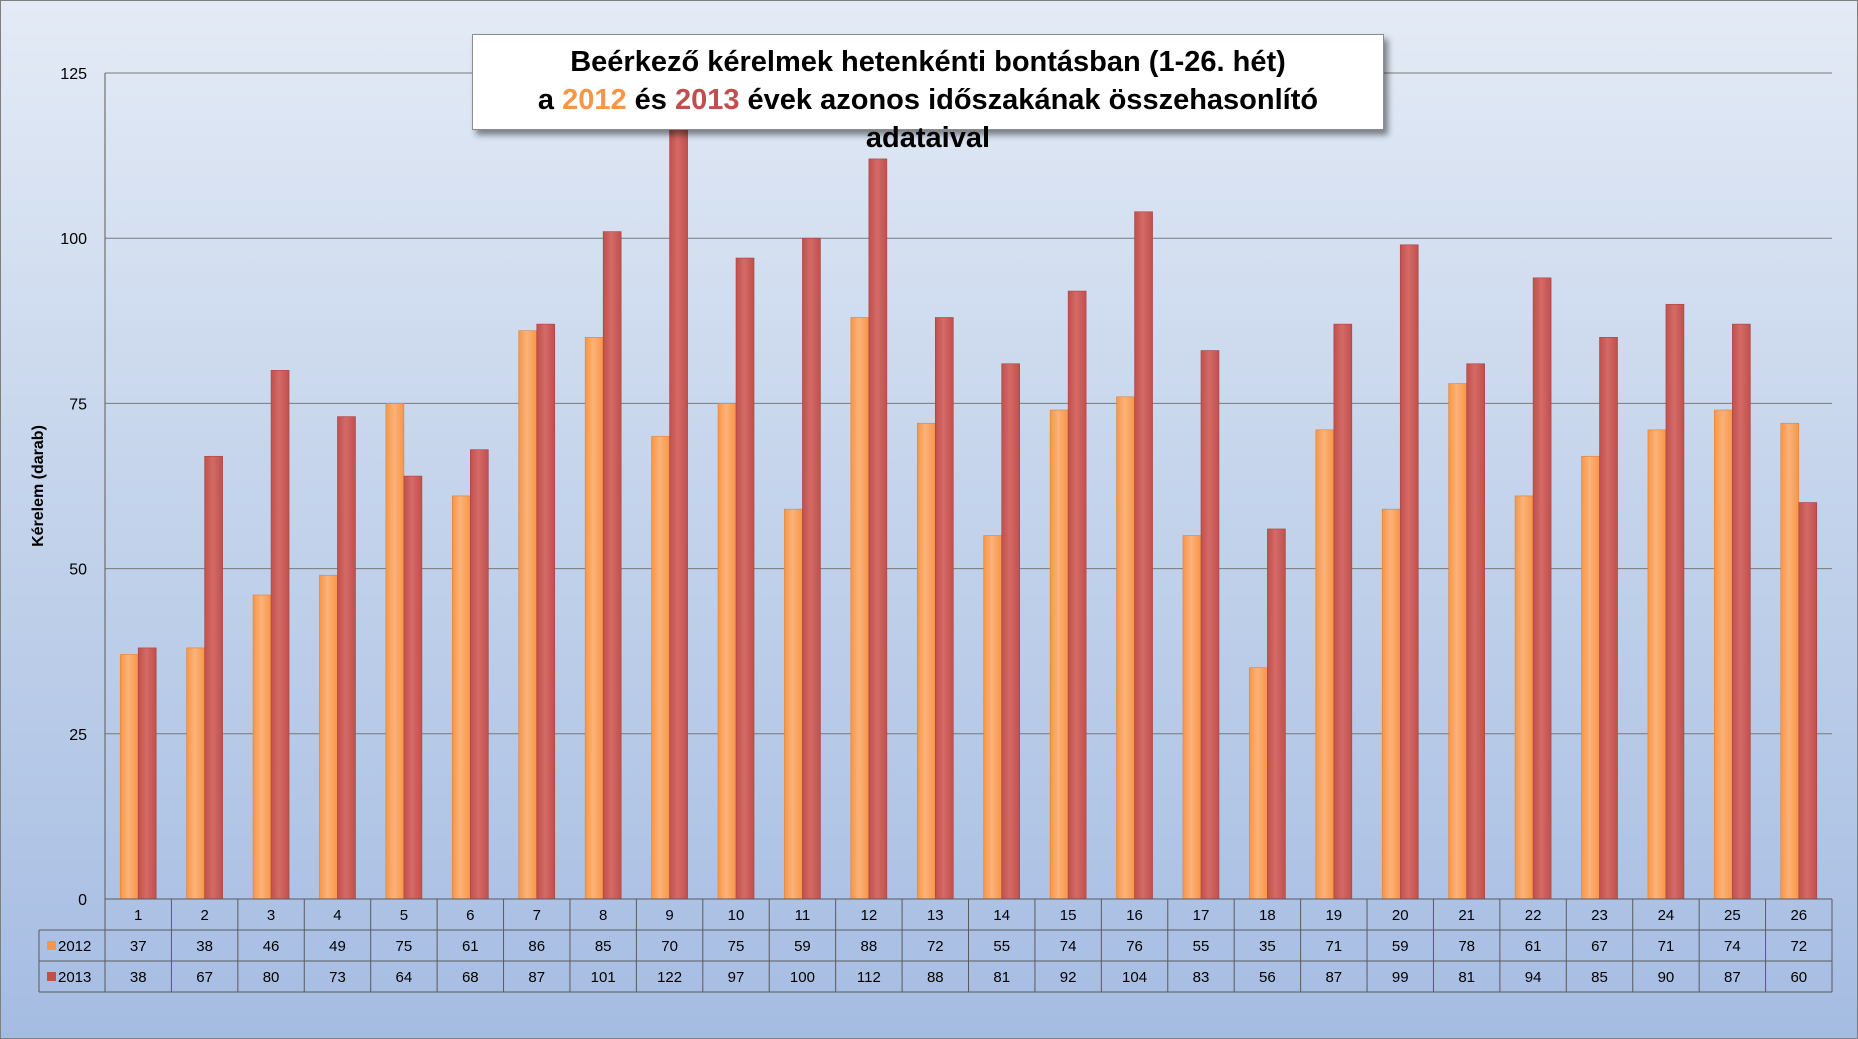 The image size is (1858, 1039). Describe the element at coordinates (1134, 915) in the screenshot. I see `x-tick-label: 16` at that location.